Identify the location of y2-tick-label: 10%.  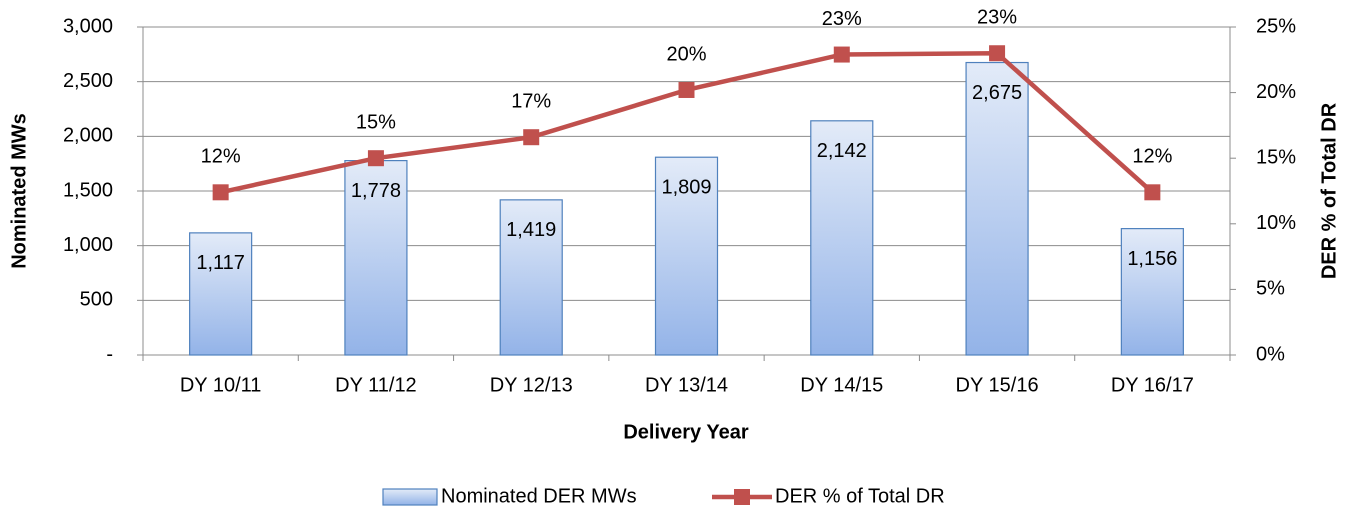
(1276, 223).